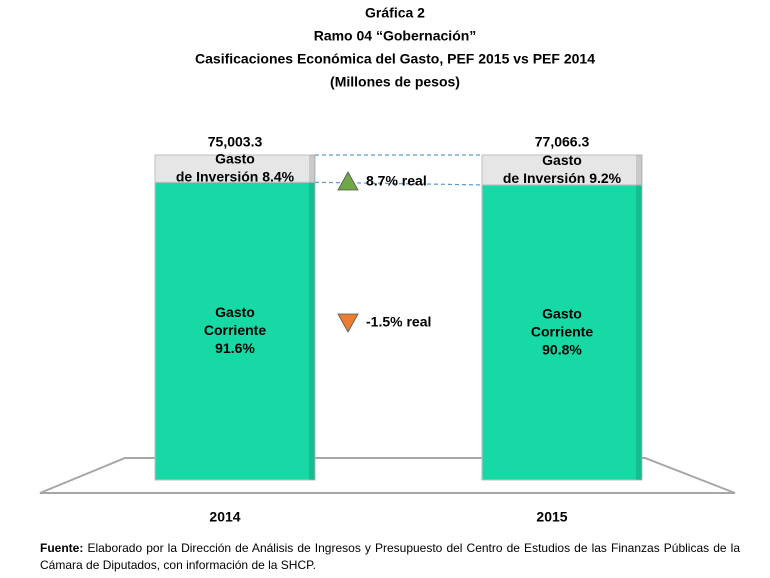 The width and height of the screenshot is (770, 578). What do you see at coordinates (551, 517) in the screenshot?
I see `x-tick-label: 2015` at bounding box center [551, 517].